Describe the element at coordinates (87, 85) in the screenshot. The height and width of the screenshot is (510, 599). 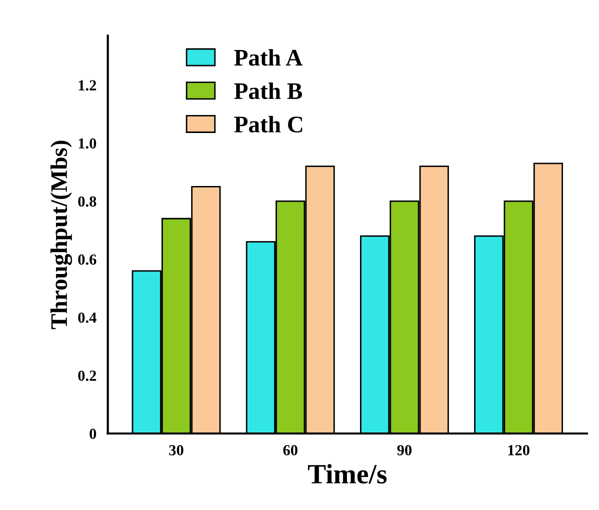
I see `y-tick-label: 1.2` at that location.